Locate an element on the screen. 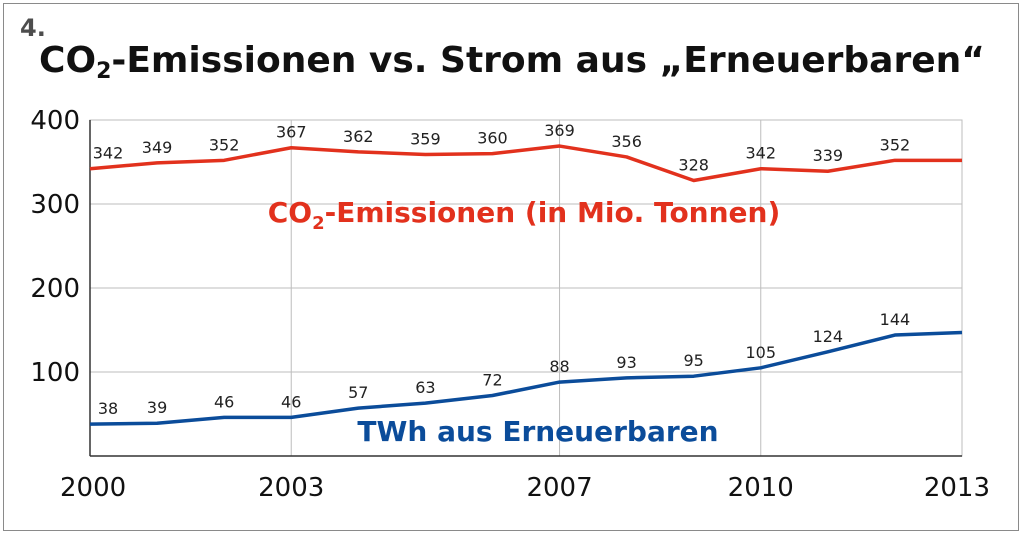  series-label-part: CO is located at coordinates (290, 212).